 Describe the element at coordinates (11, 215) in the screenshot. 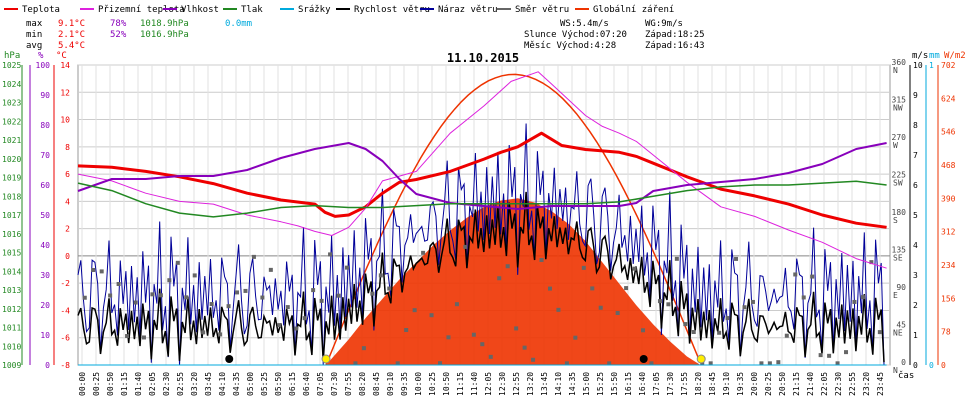

I see `tick-label-pressure: 1017` at that location.